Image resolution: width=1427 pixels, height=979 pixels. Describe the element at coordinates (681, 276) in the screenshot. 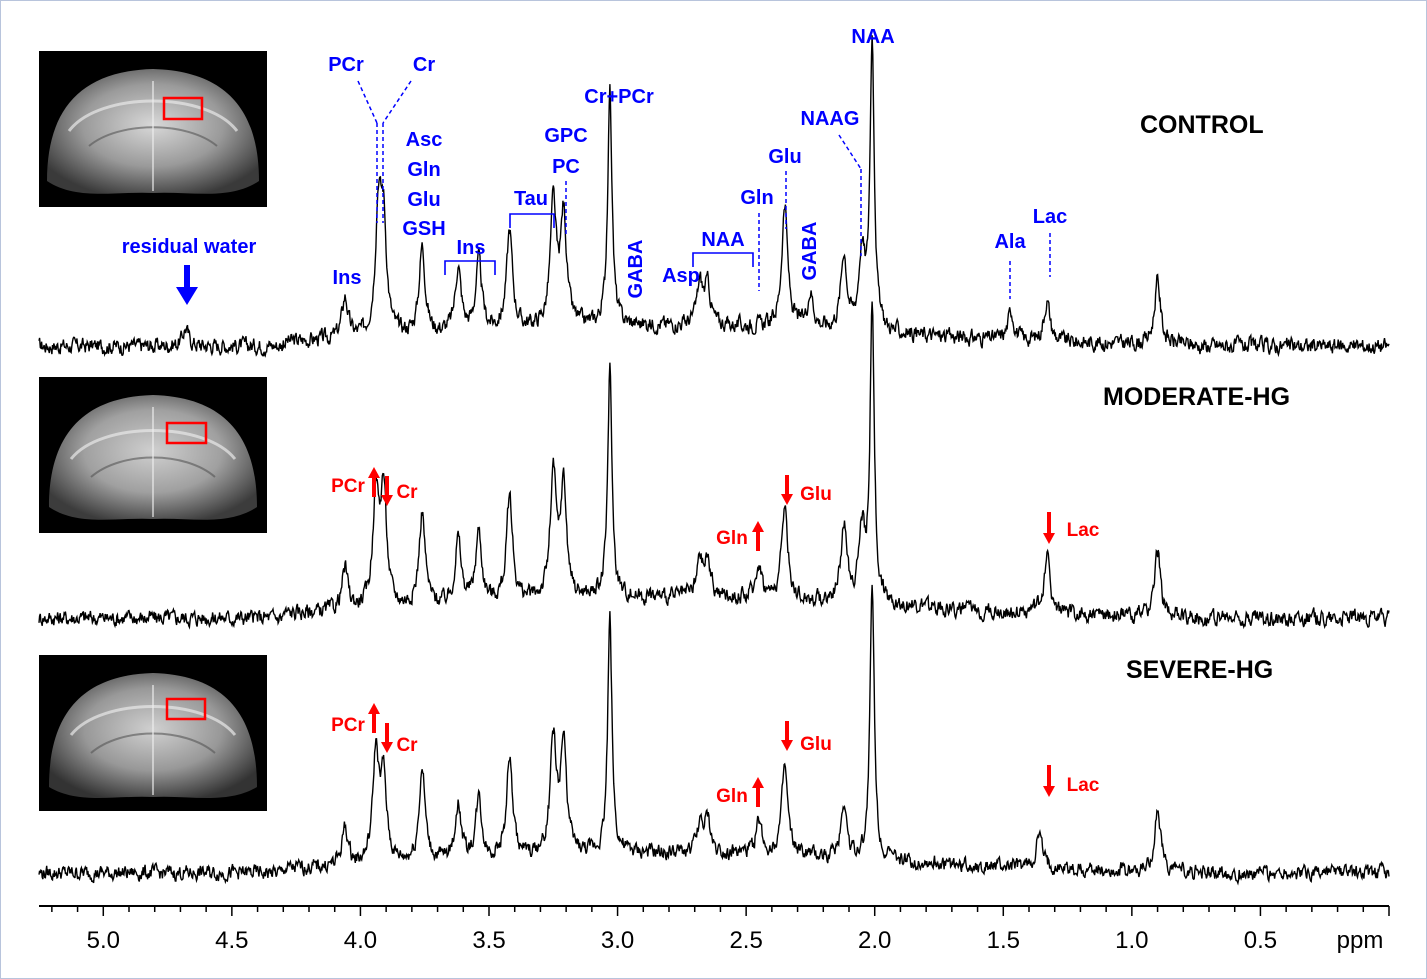

I see `peak-label: Asp` at that location.